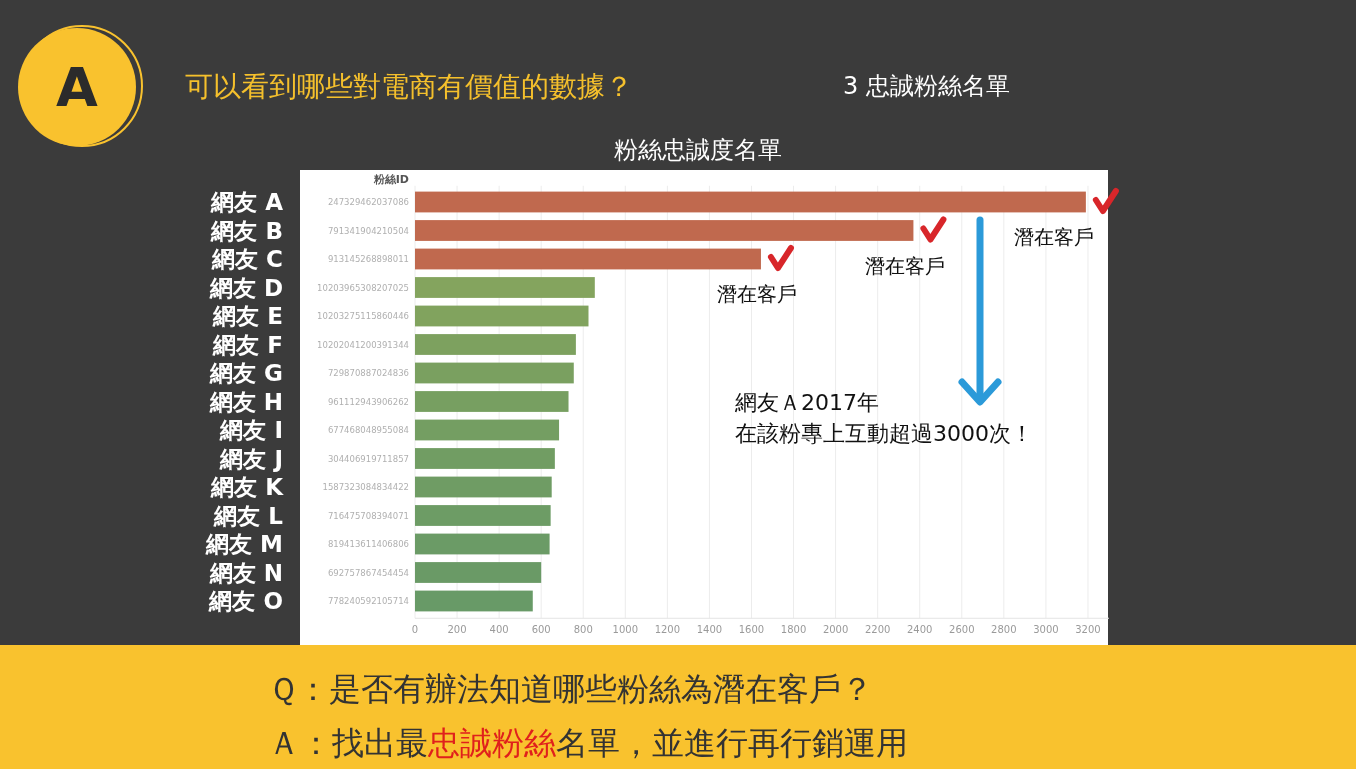  Describe the element at coordinates (368, 259) in the screenshot. I see `text: 913145268898011` at that location.